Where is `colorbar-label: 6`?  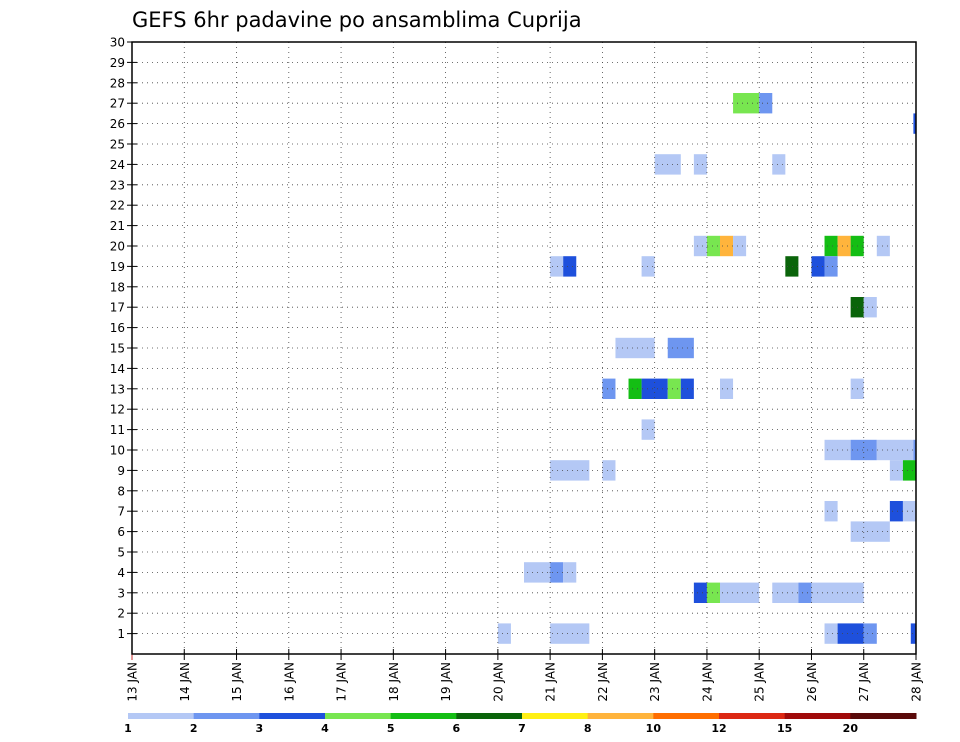 colorbar-label: 6 is located at coordinates (457, 728).